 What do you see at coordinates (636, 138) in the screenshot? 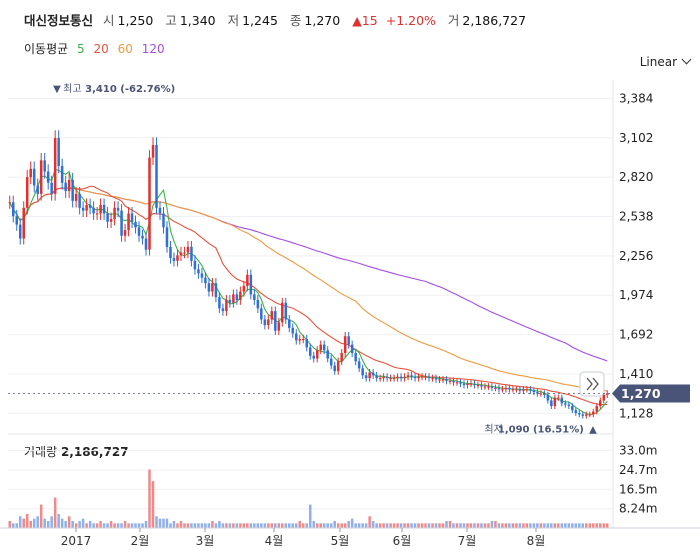
I see `price-tick-label: 3,102` at bounding box center [636, 138].